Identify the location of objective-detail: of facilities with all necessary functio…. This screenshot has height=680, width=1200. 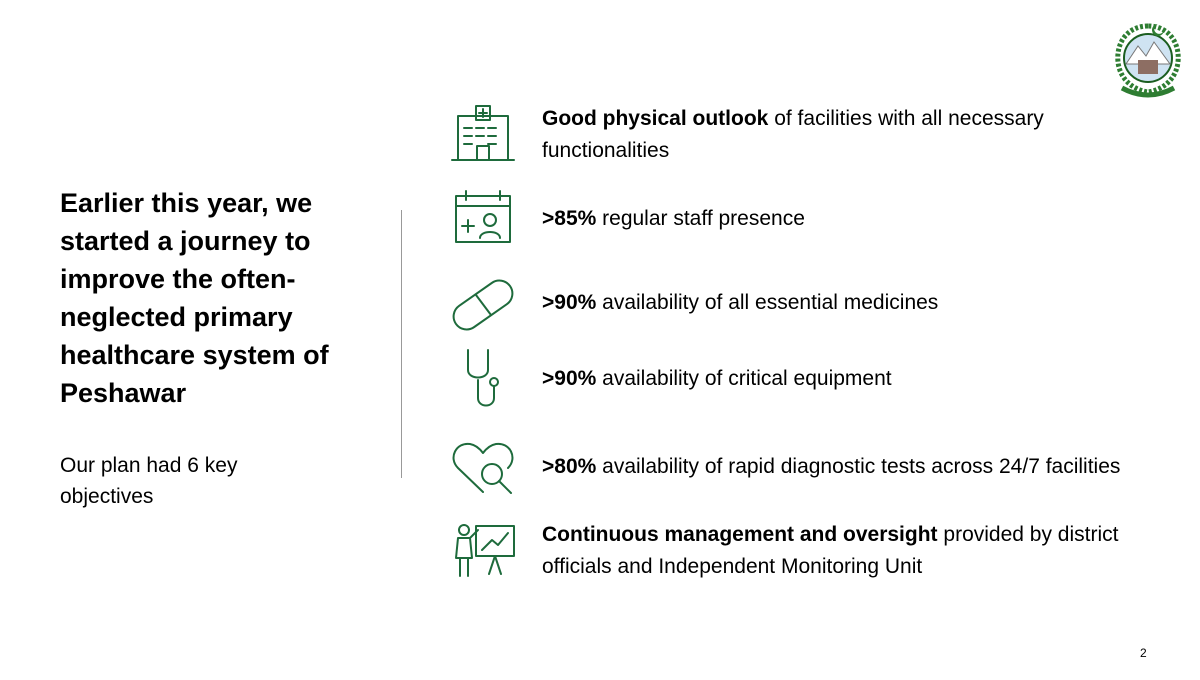
(793, 134).